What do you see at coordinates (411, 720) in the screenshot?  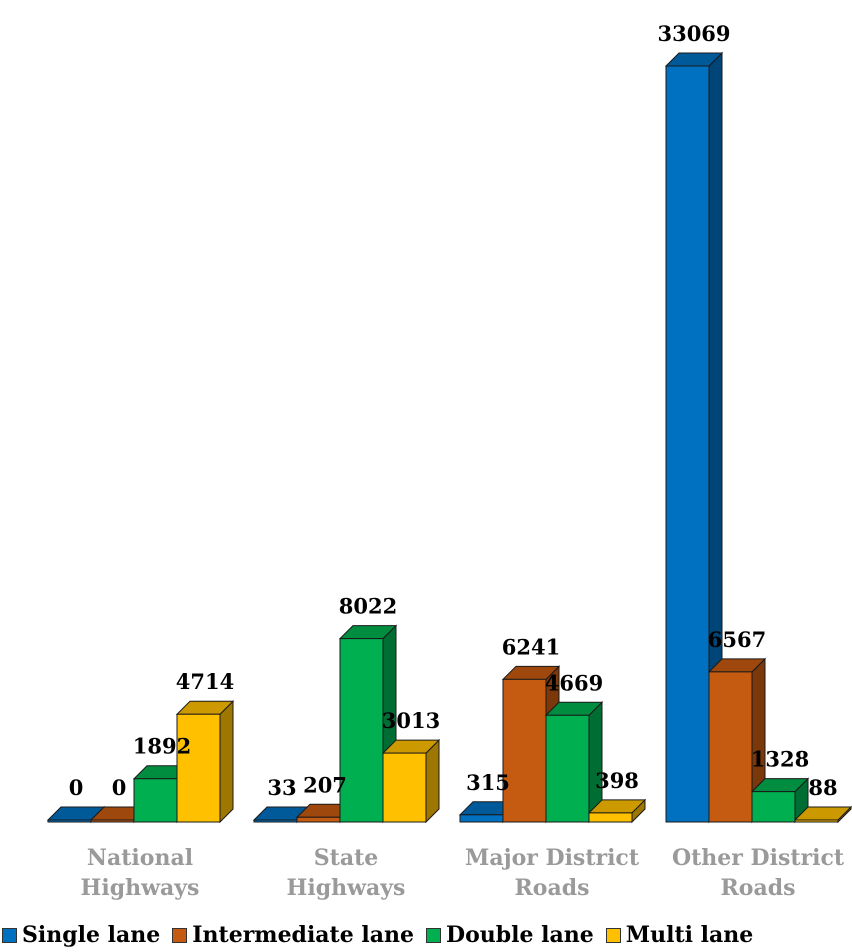 I see `value-label-state-highways-multi-lane: 3013` at bounding box center [411, 720].